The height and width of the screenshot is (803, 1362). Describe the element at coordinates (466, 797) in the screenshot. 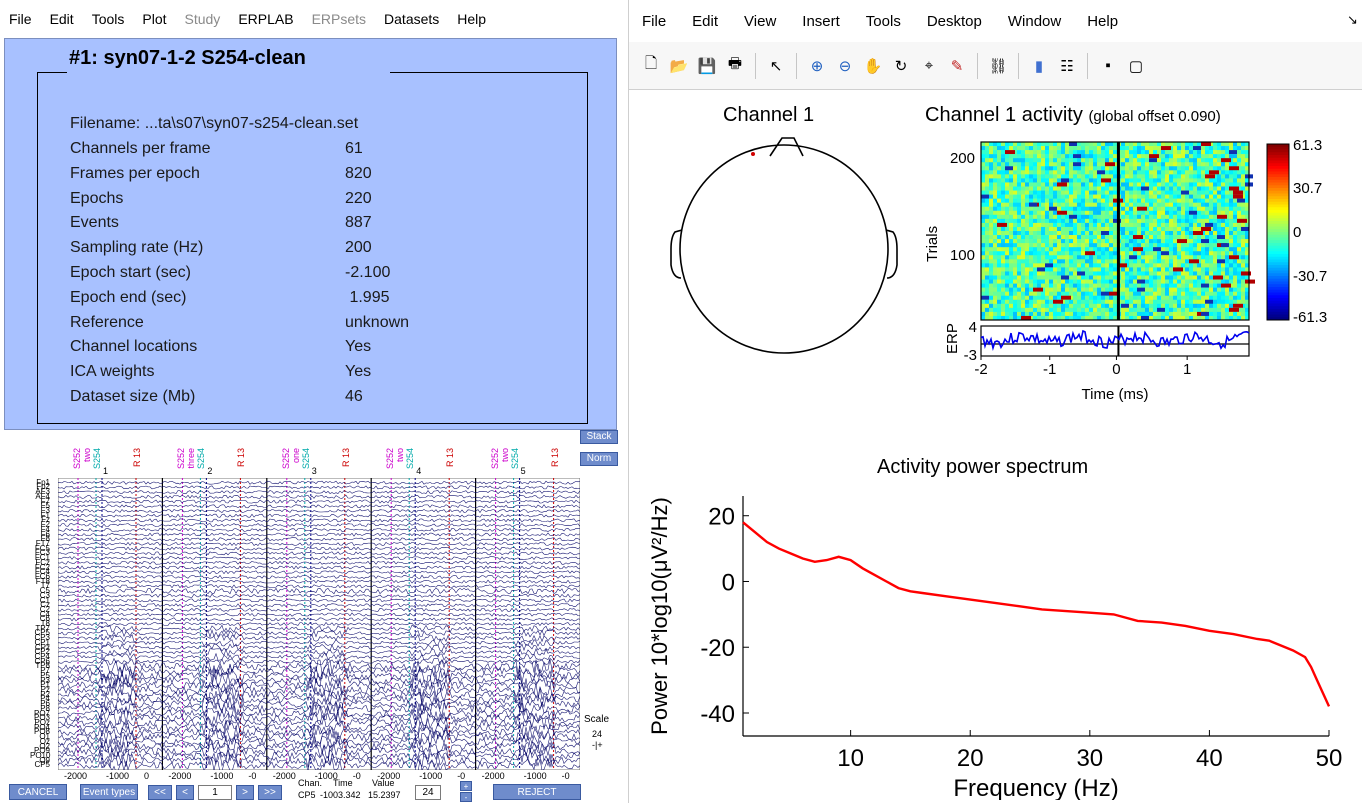

I see `scale-minus-button: -` at that location.